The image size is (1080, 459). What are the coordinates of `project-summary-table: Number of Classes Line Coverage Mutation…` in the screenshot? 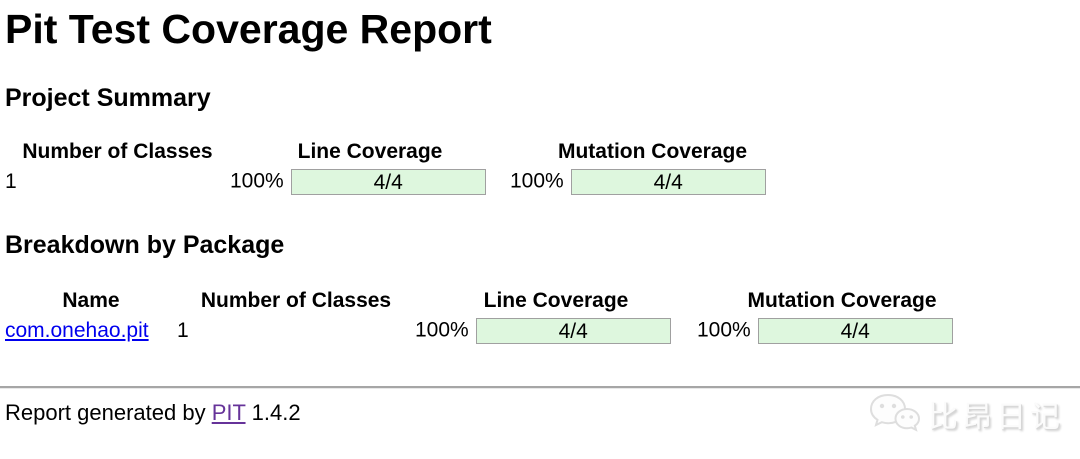 It's located at (400, 168).